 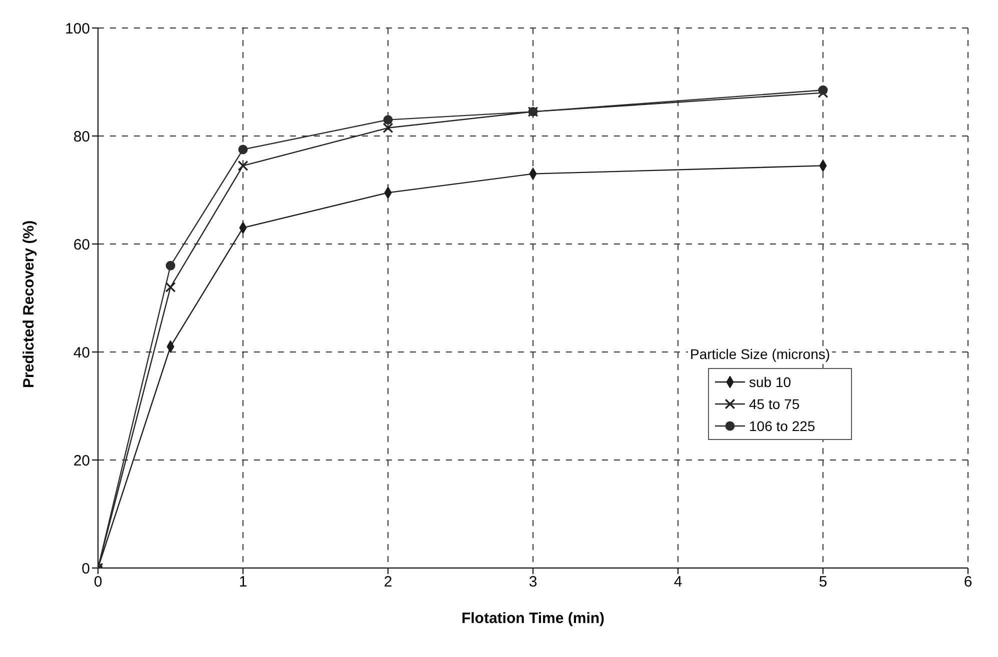 What do you see at coordinates (243, 582) in the screenshot?
I see `x-tick-label: 1` at bounding box center [243, 582].